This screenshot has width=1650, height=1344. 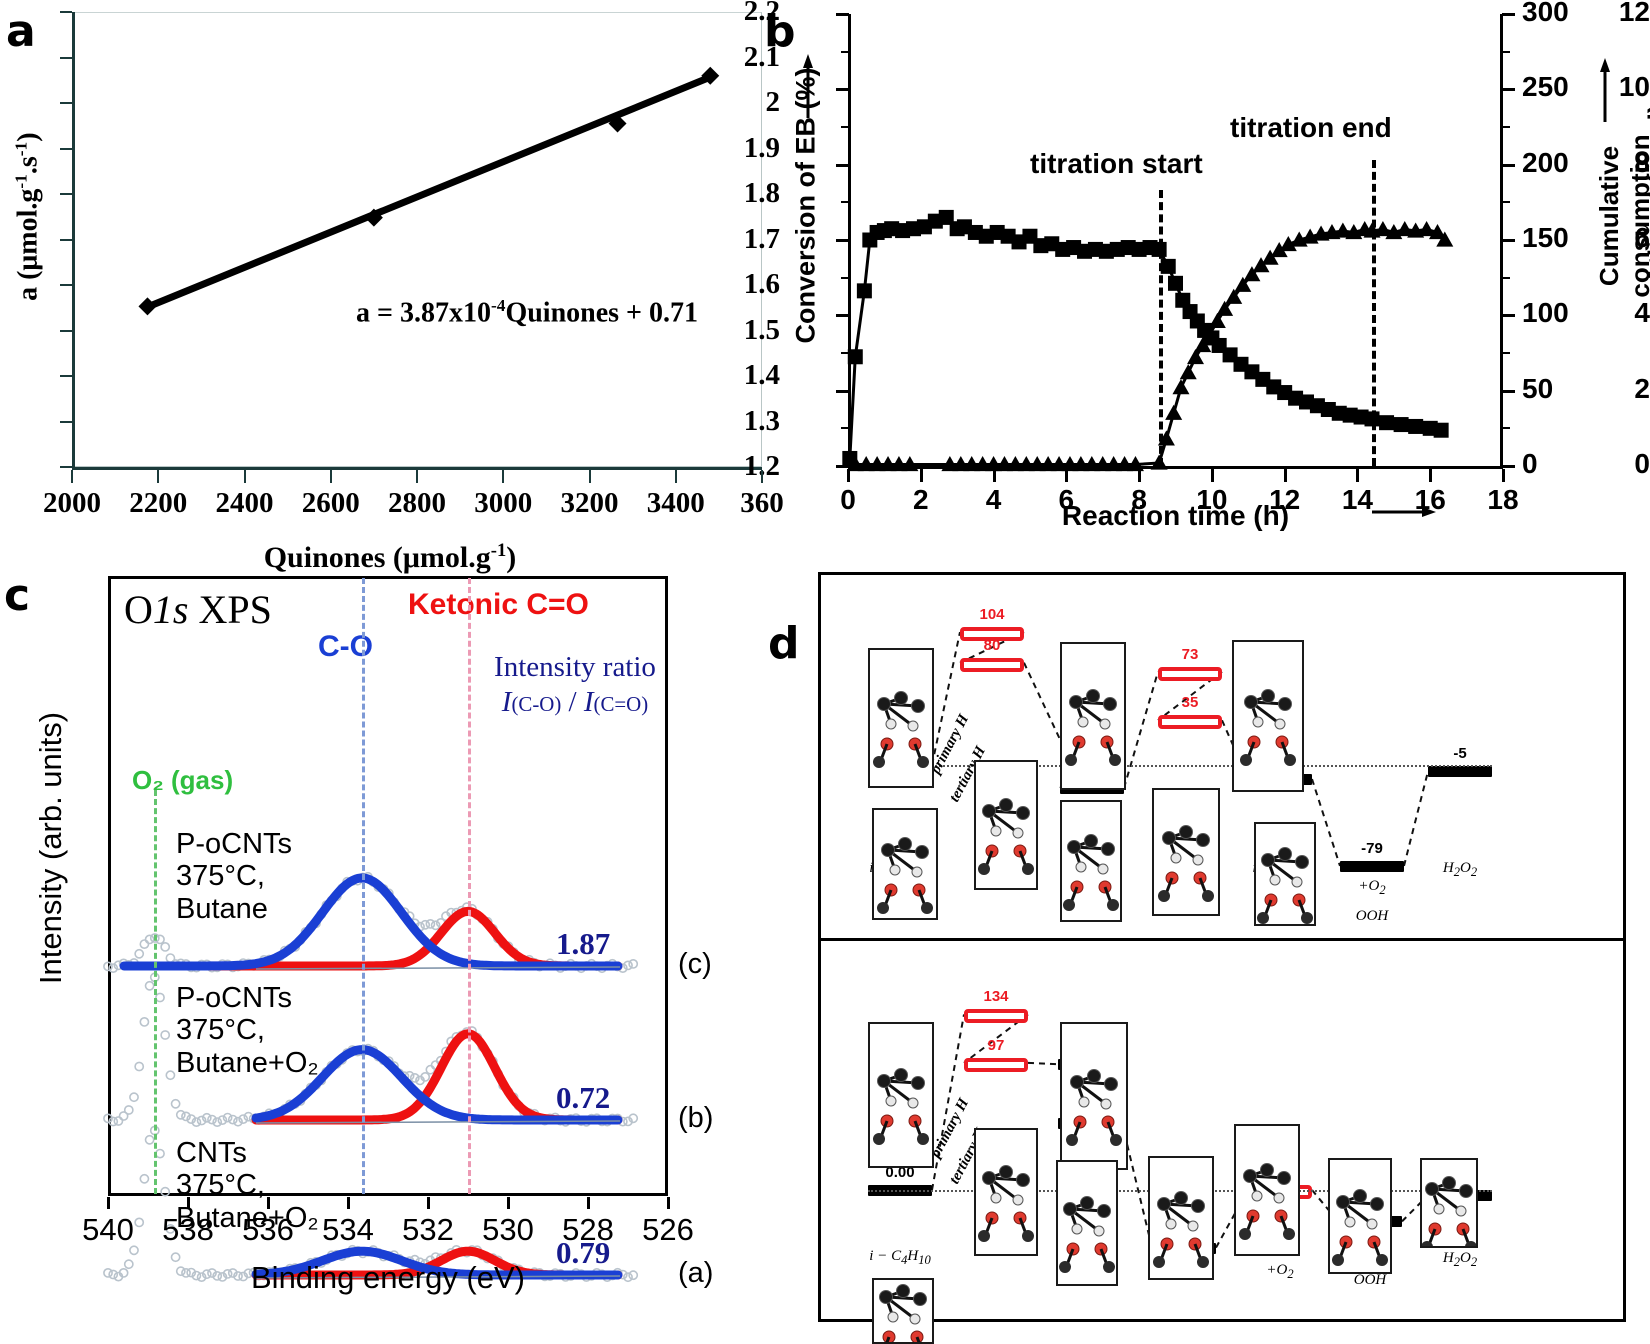 I want to click on intensity-ratio-title: Intensity ratio, so click(x=575, y=667).